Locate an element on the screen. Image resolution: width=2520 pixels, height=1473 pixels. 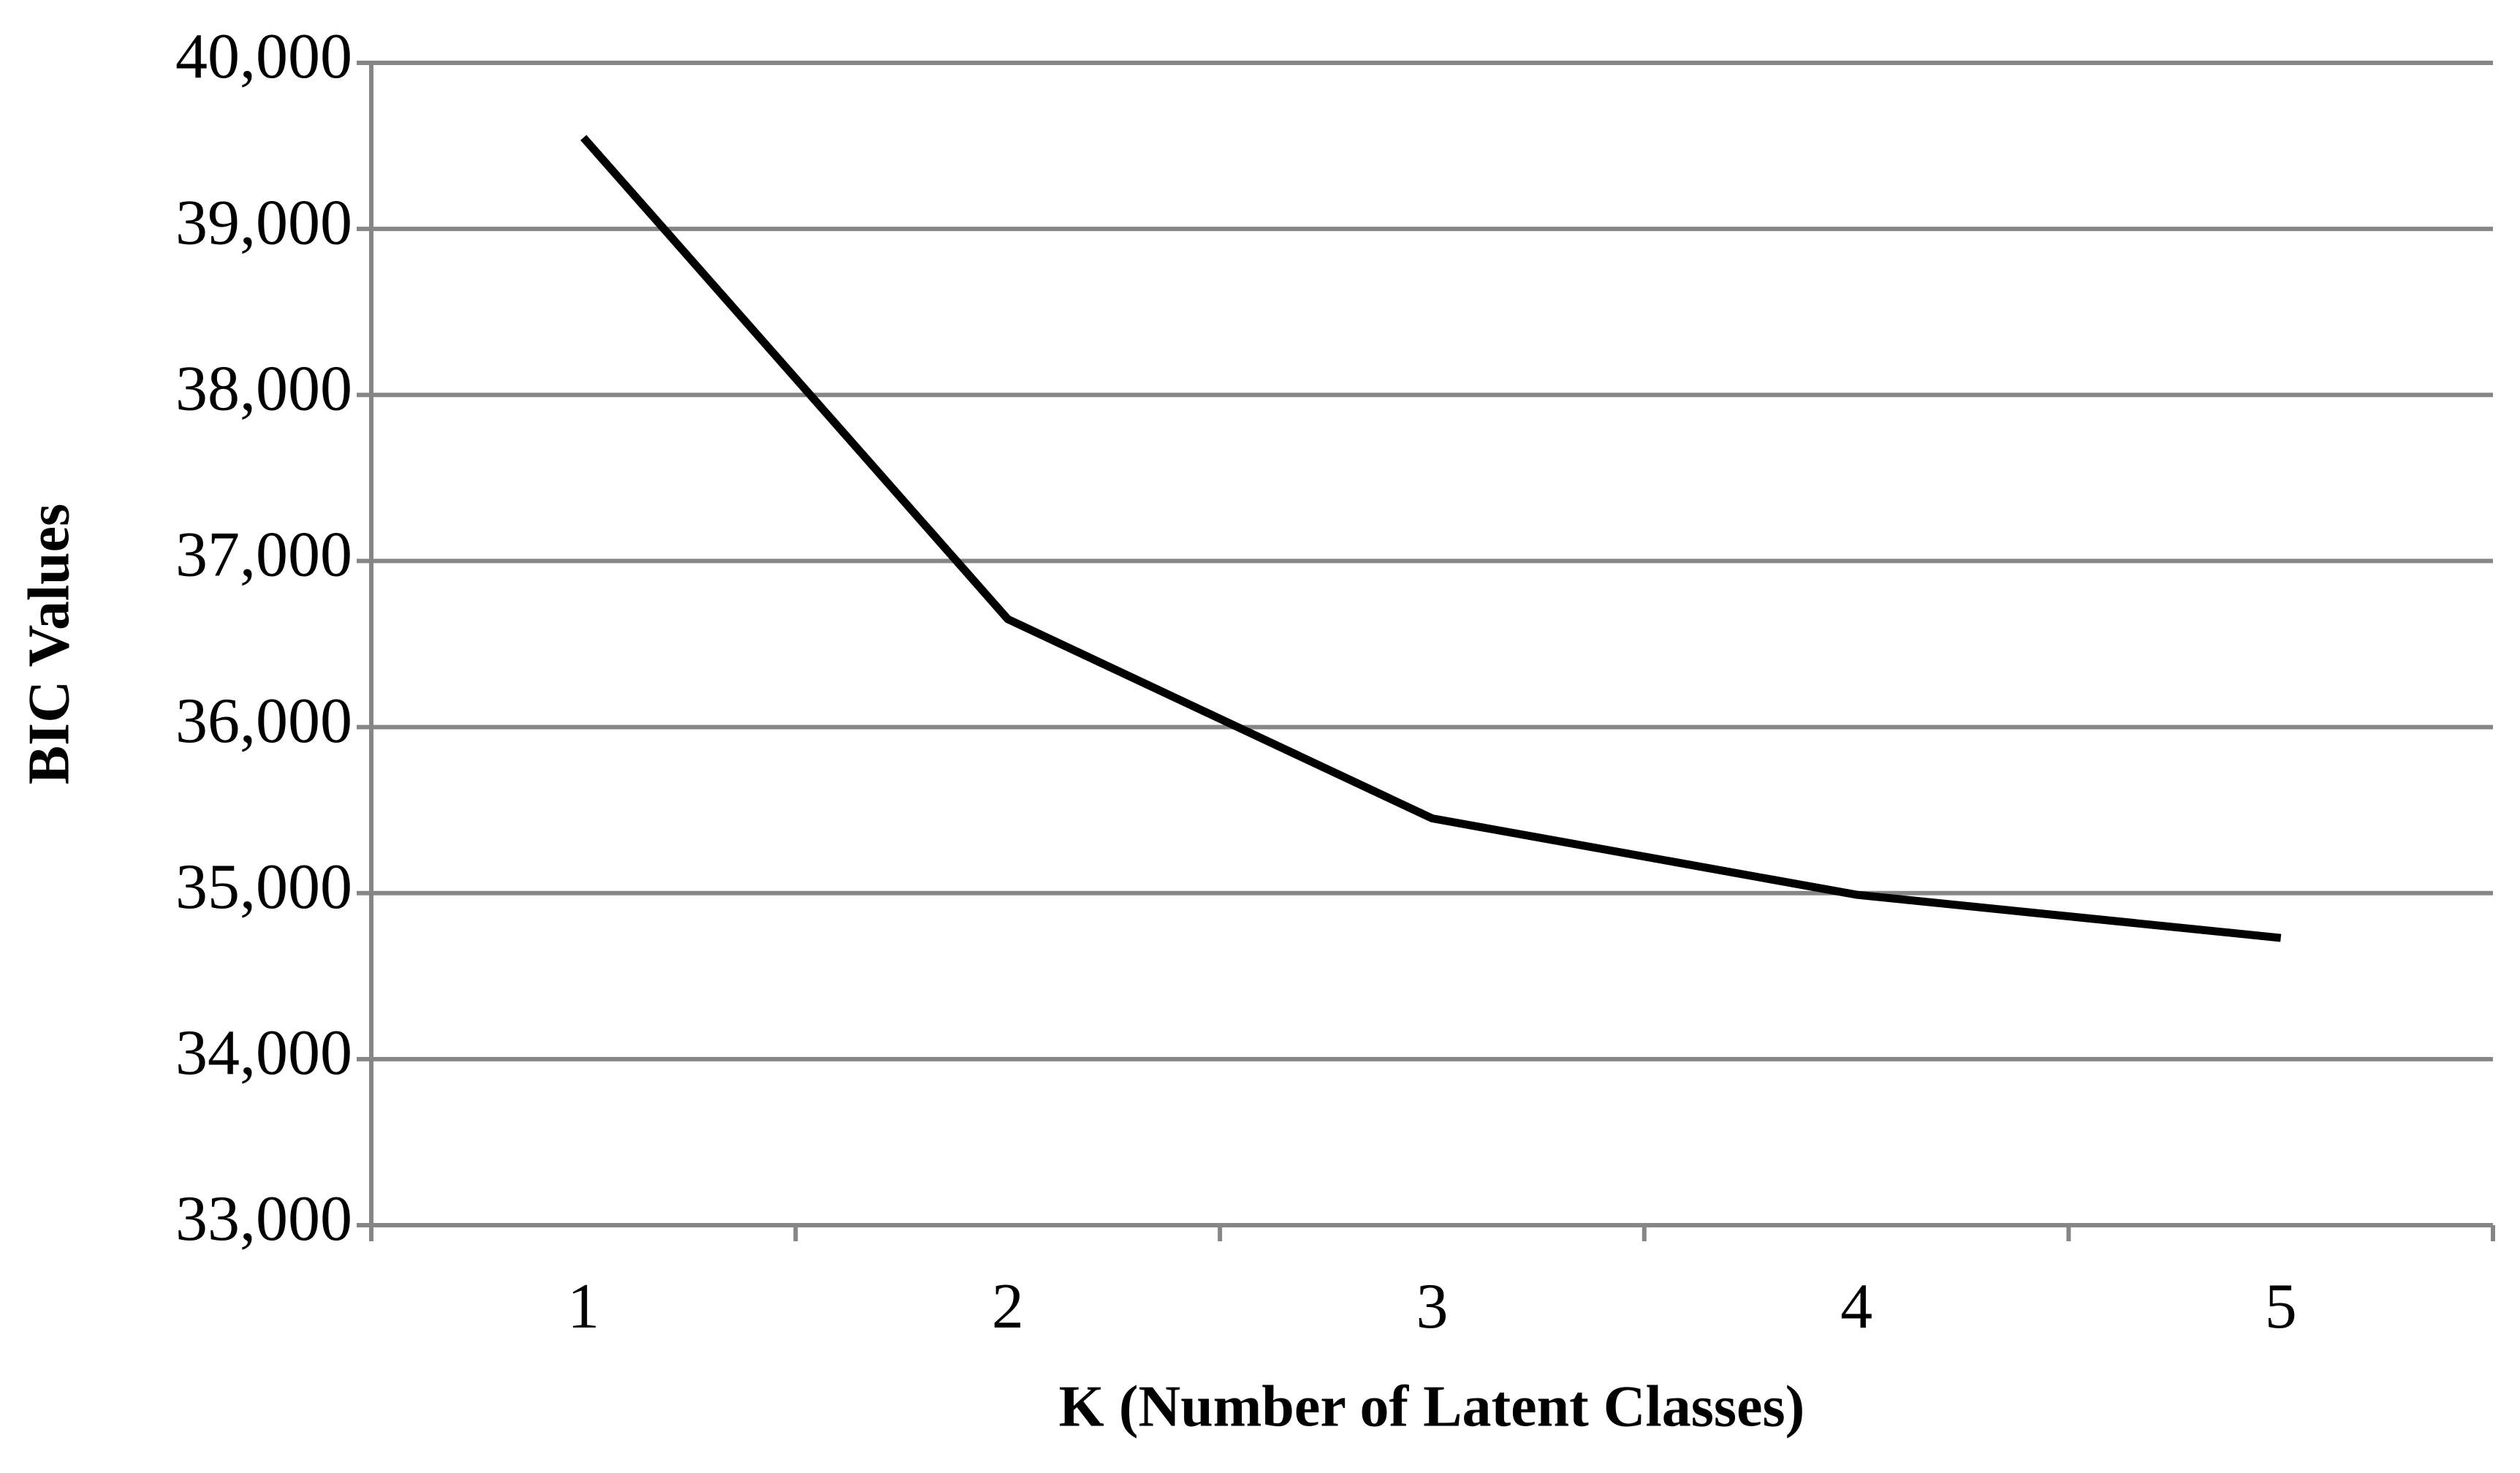
y-tick-label: 37,000 is located at coordinates (263, 555).